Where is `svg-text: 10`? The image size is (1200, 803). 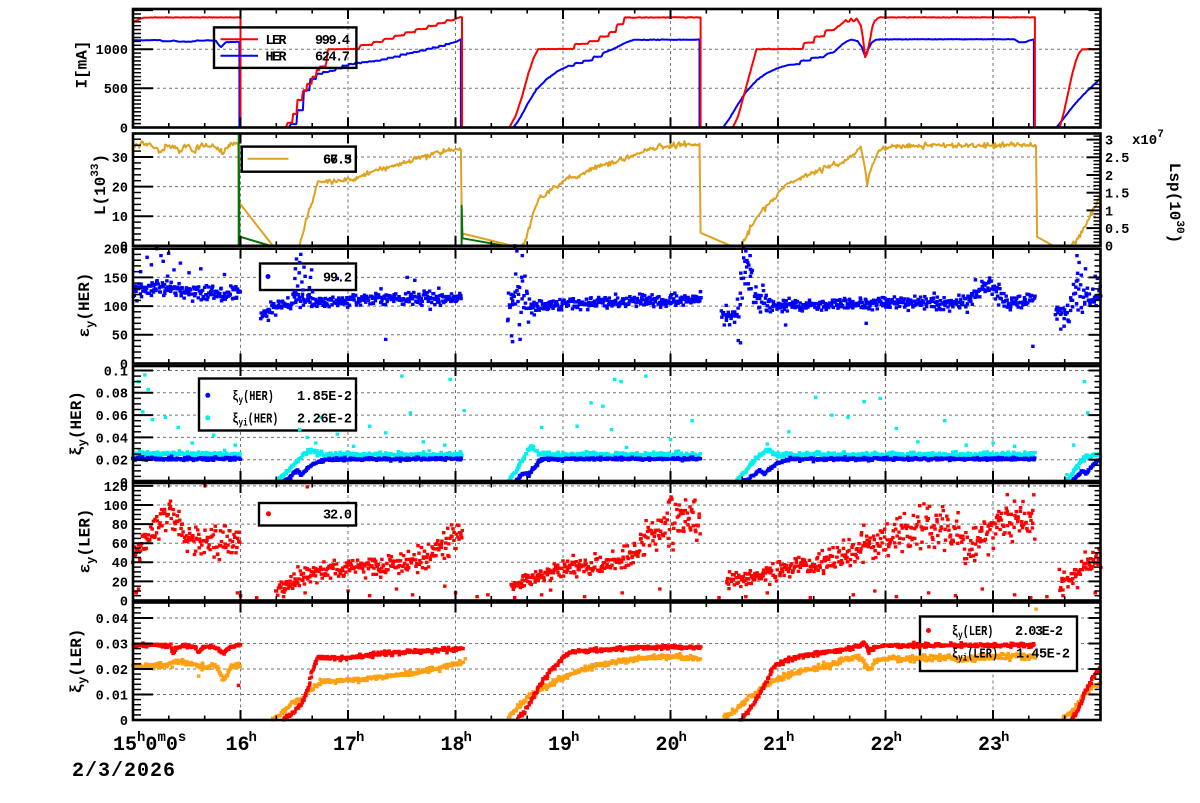
svg-text: 10 is located at coordinates (120, 218).